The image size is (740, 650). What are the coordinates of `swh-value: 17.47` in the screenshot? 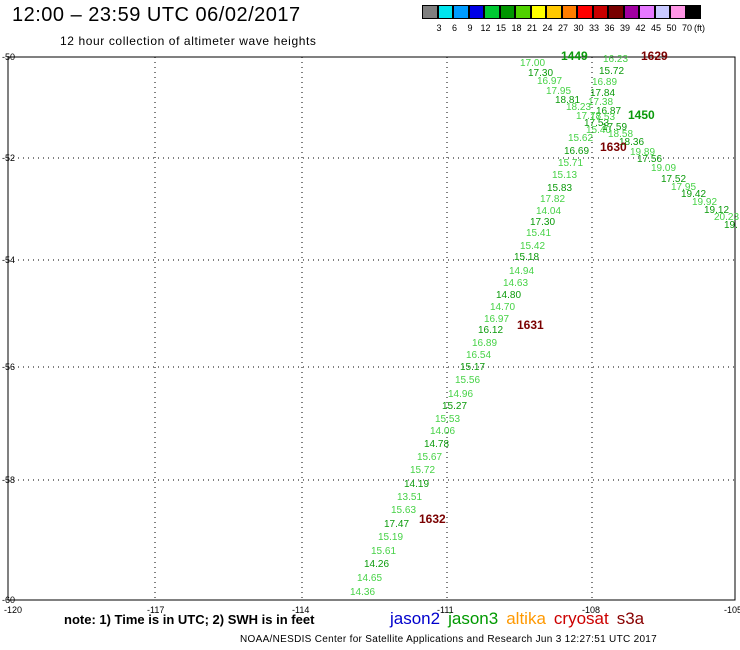 It's located at (396, 524).